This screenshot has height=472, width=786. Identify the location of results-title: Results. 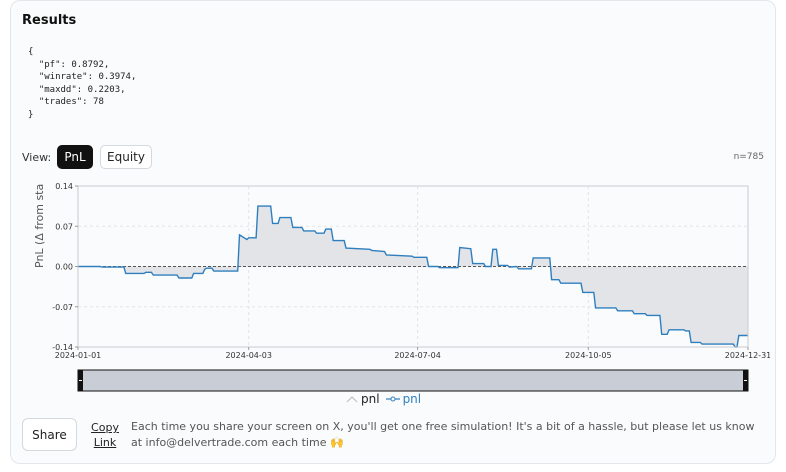
(49, 20).